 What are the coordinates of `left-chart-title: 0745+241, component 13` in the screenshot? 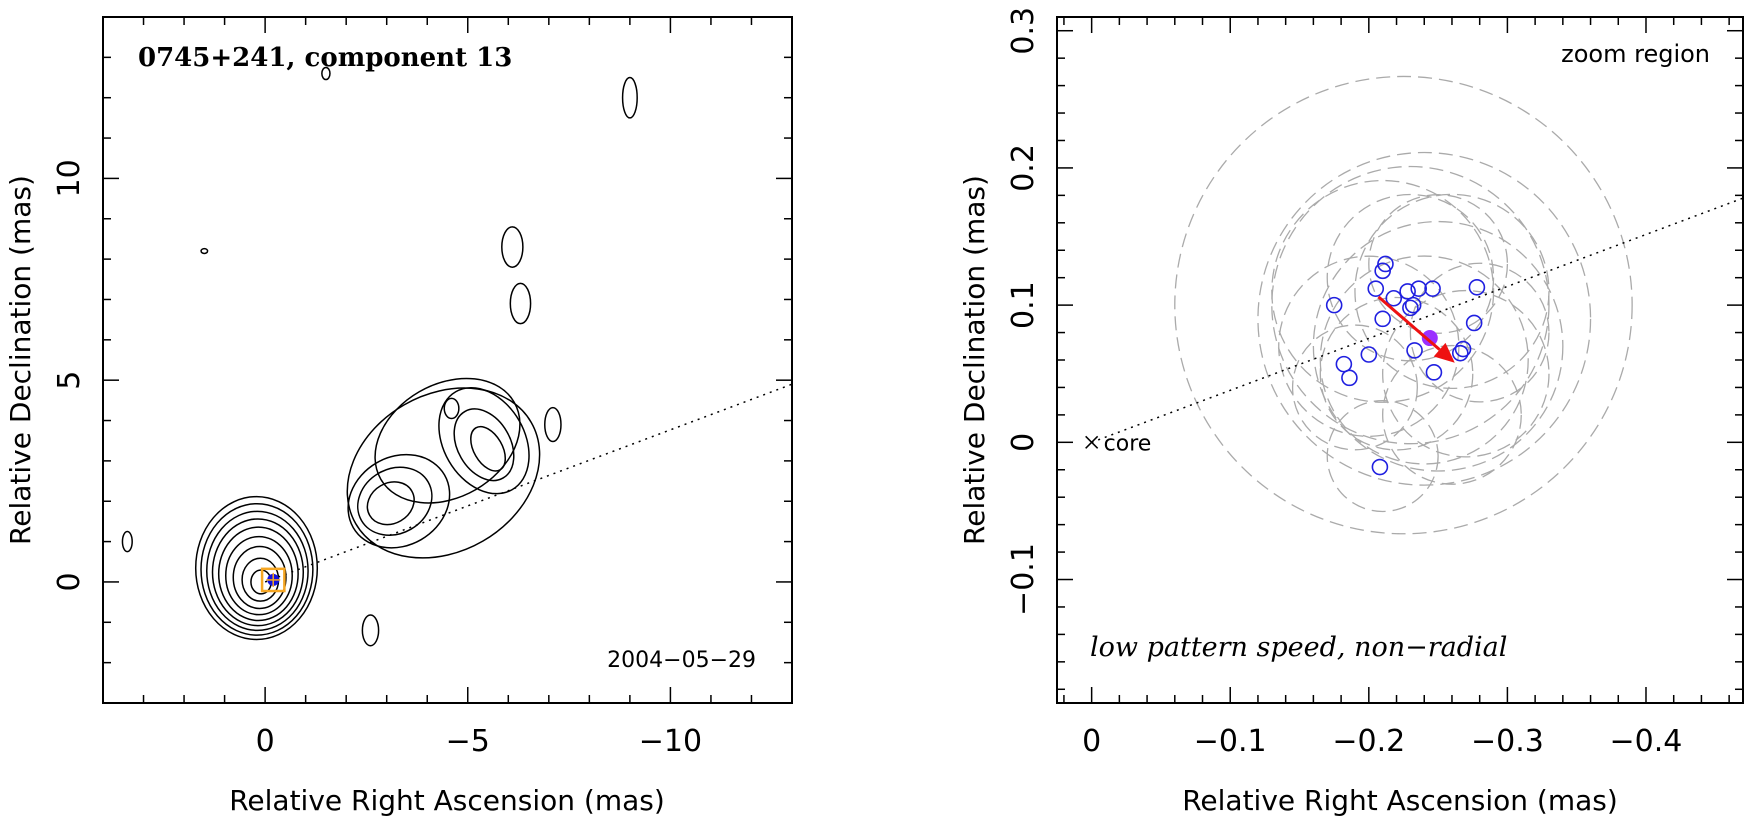 It's located at (325, 58).